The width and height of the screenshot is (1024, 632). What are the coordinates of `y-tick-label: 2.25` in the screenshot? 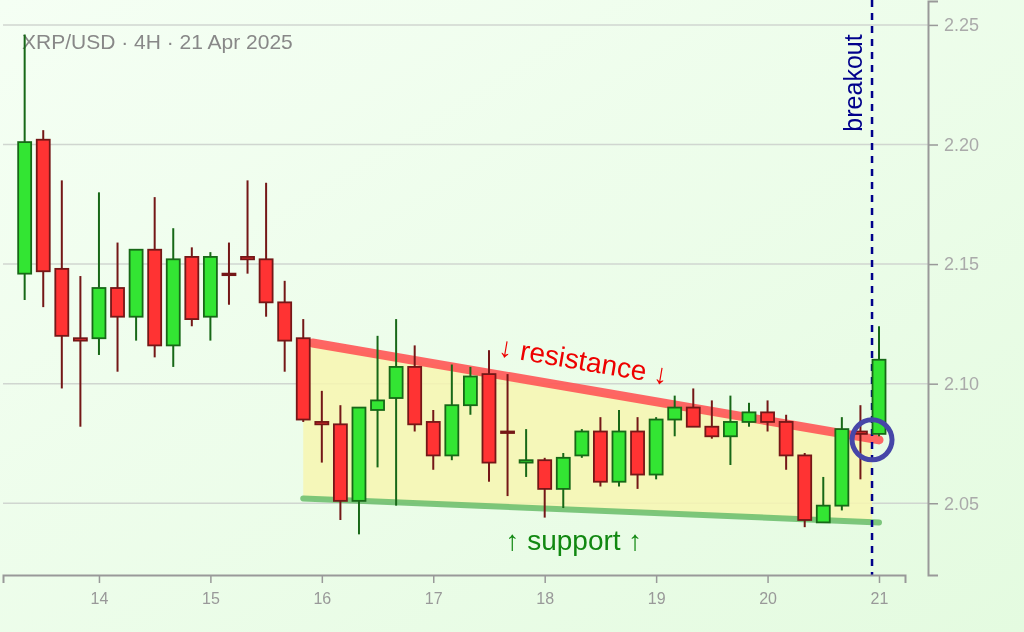 It's located at (962, 25).